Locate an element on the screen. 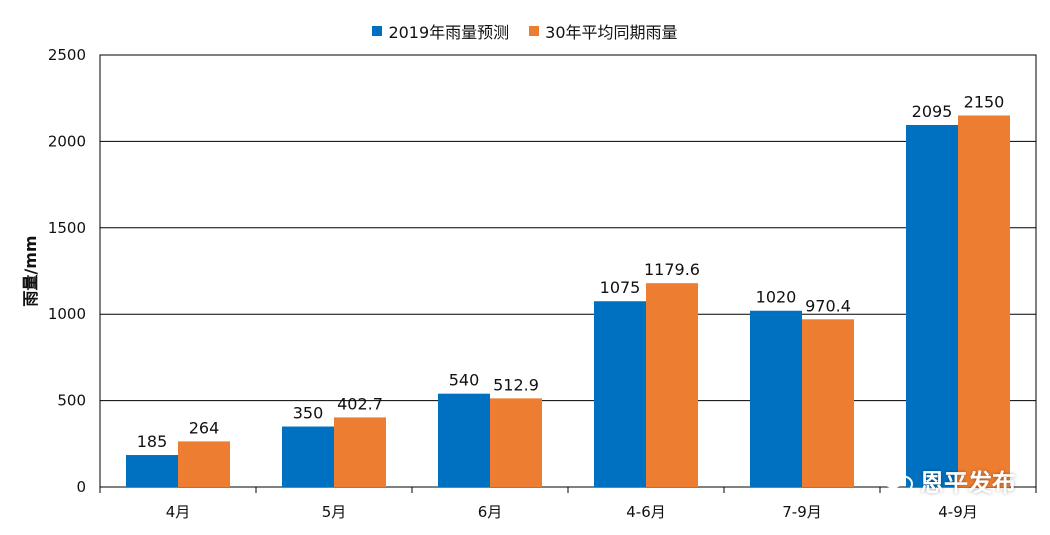 The width and height of the screenshot is (1050, 535). legend: 2019年雨量预测 30年平均同期雨量 is located at coordinates (525, 31).